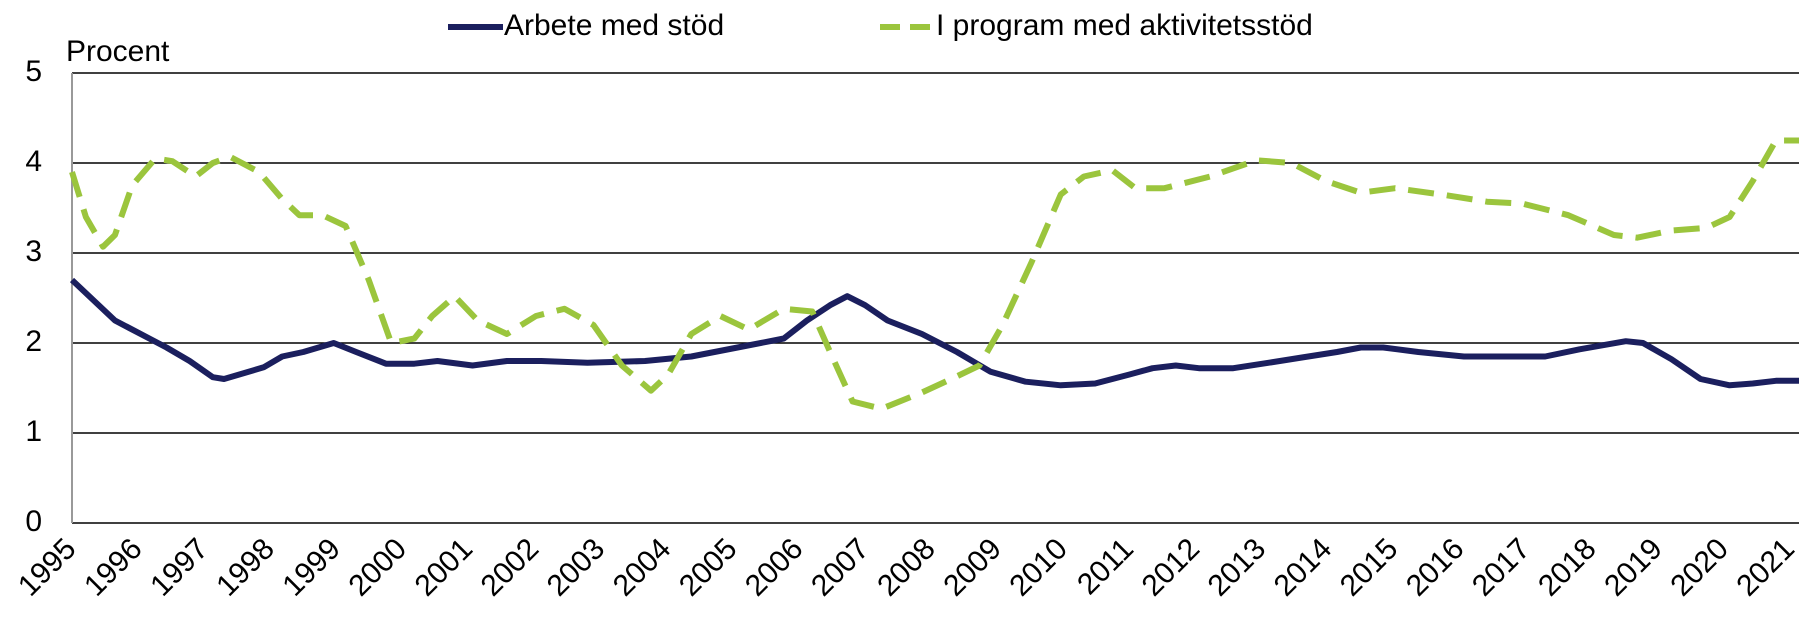 The image size is (1808, 624). I want to click on x-tick-label: 1997, so click(179, 567).